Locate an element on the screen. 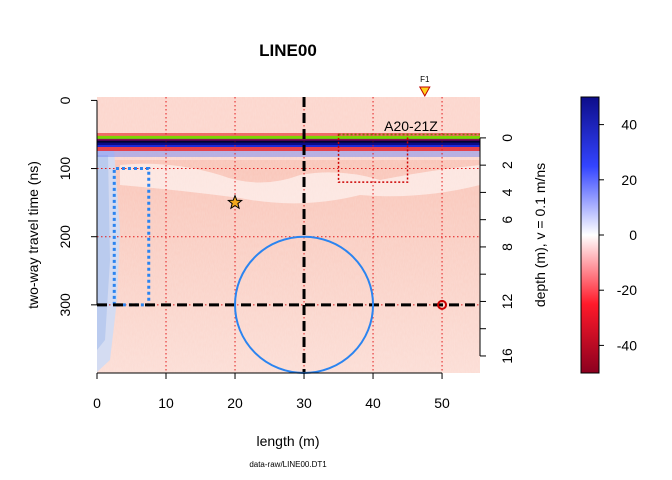  y-axis-label: two-way travel time (ns) is located at coordinates (33, 235).